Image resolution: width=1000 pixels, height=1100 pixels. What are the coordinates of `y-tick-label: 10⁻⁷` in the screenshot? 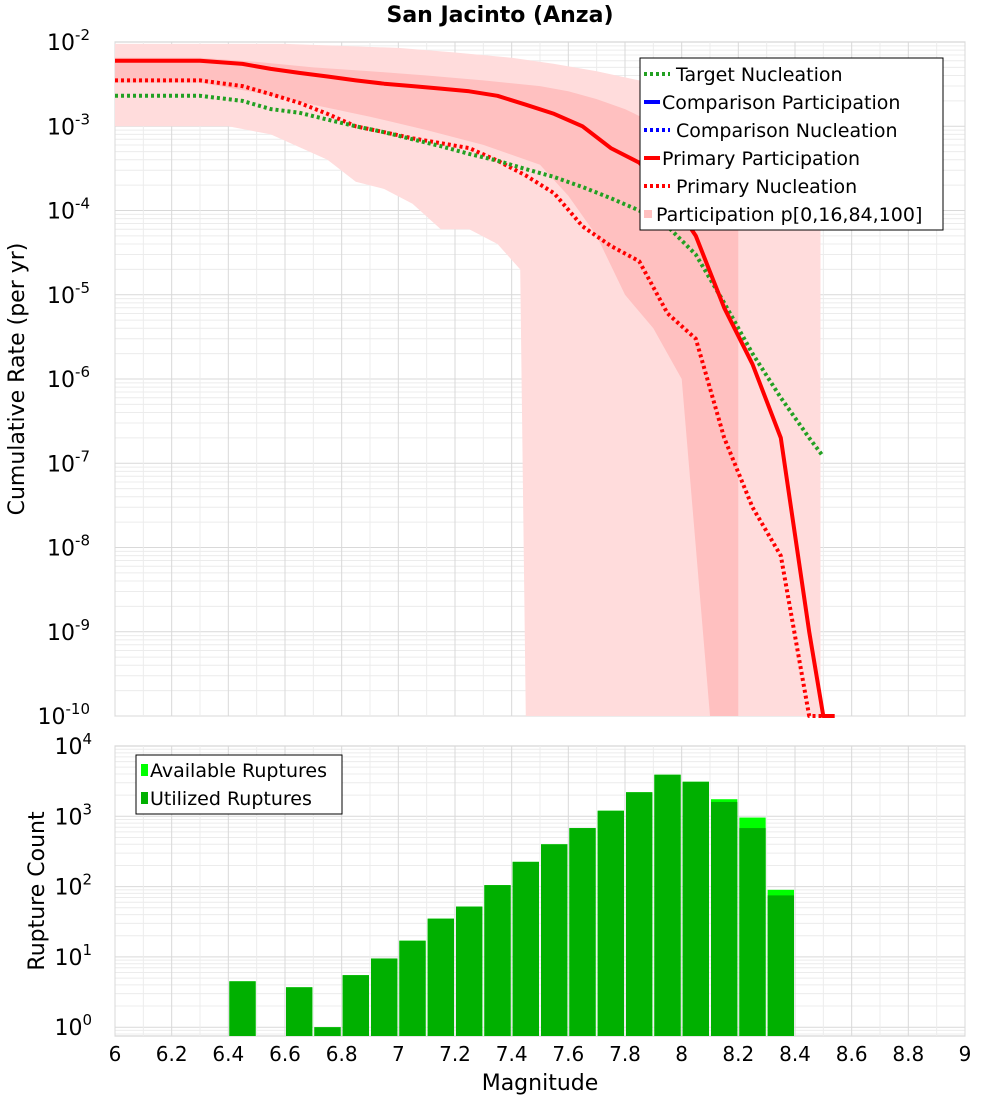 It's located at (68, 462).